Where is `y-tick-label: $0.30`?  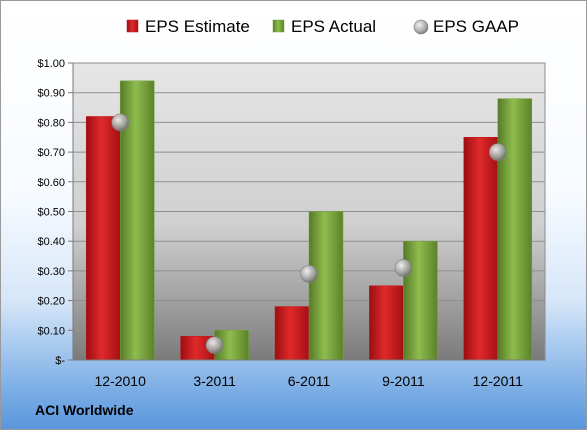 y-tick-label: $0.30 is located at coordinates (51, 272).